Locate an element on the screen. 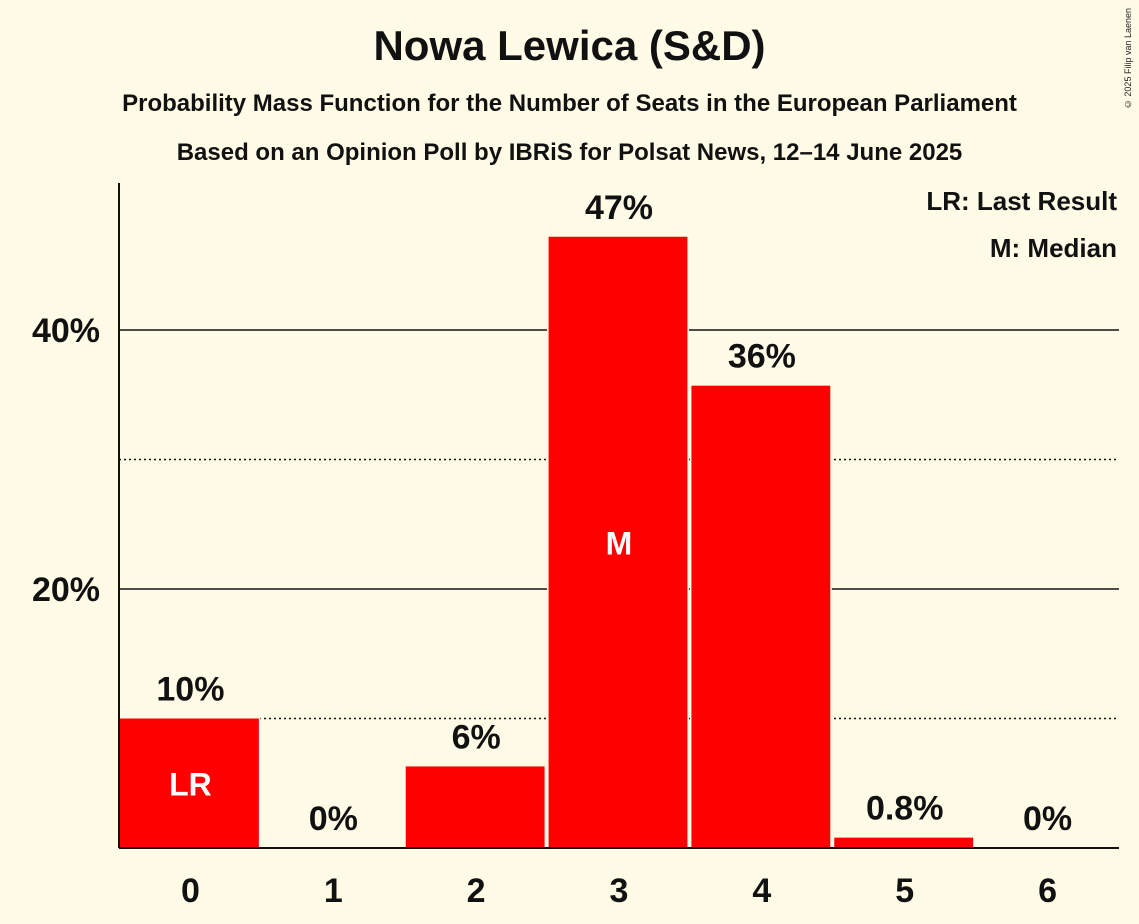 This screenshot has width=1139, height=924. y-tick-label: 40% is located at coordinates (66, 331).